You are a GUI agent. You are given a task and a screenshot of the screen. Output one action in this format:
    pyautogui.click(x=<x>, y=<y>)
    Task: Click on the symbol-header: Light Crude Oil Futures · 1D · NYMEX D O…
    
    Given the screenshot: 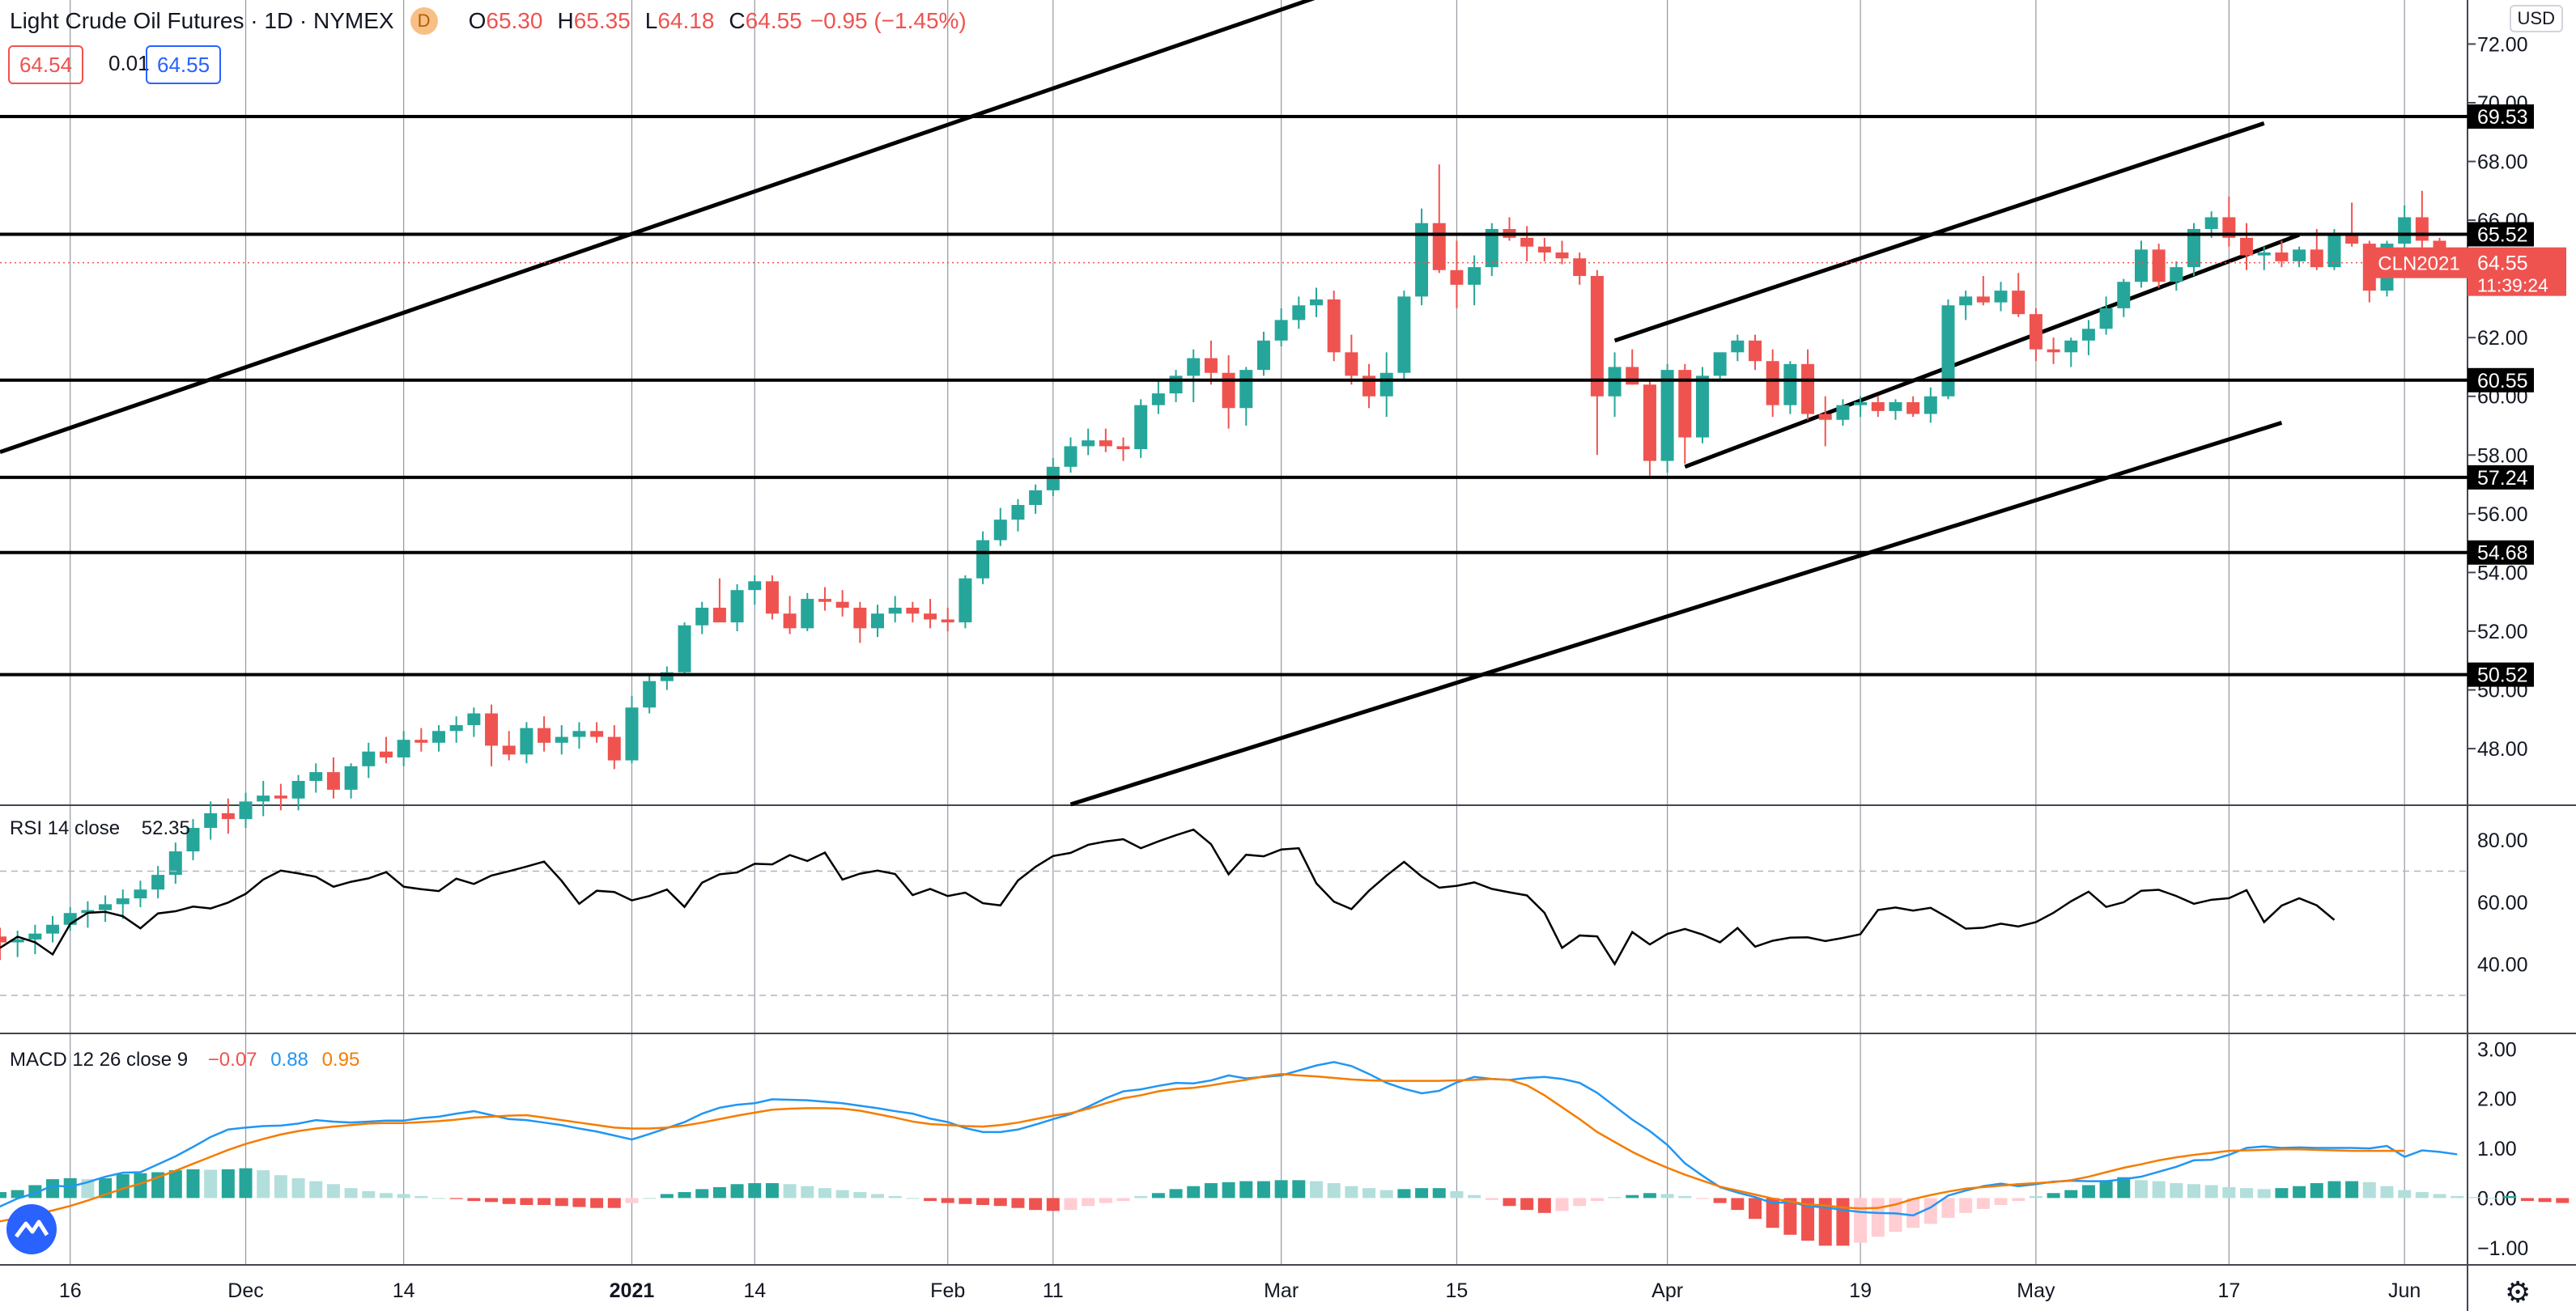 What is the action you would take?
    pyautogui.click(x=489, y=21)
    